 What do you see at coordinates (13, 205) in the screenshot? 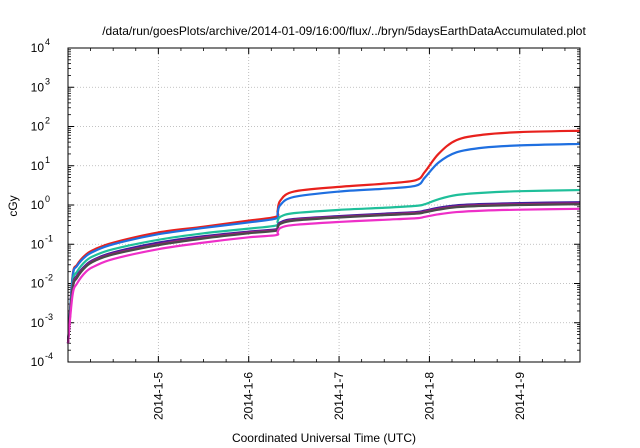
I see `y-axis-title: cGy` at bounding box center [13, 205].